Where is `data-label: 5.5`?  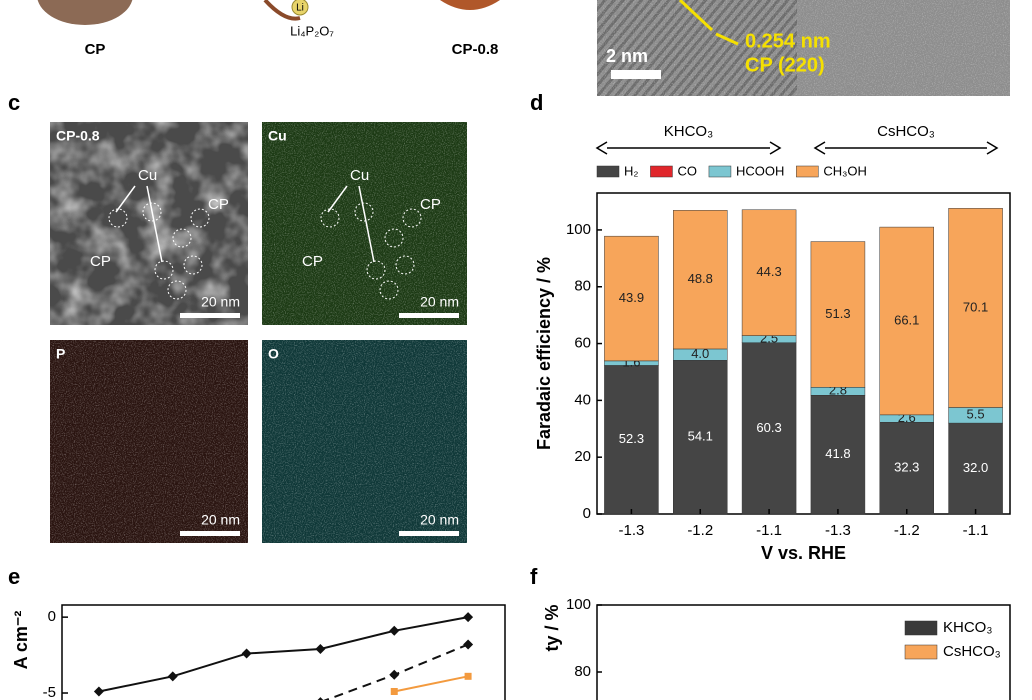
data-label: 5.5 is located at coordinates (976, 414).